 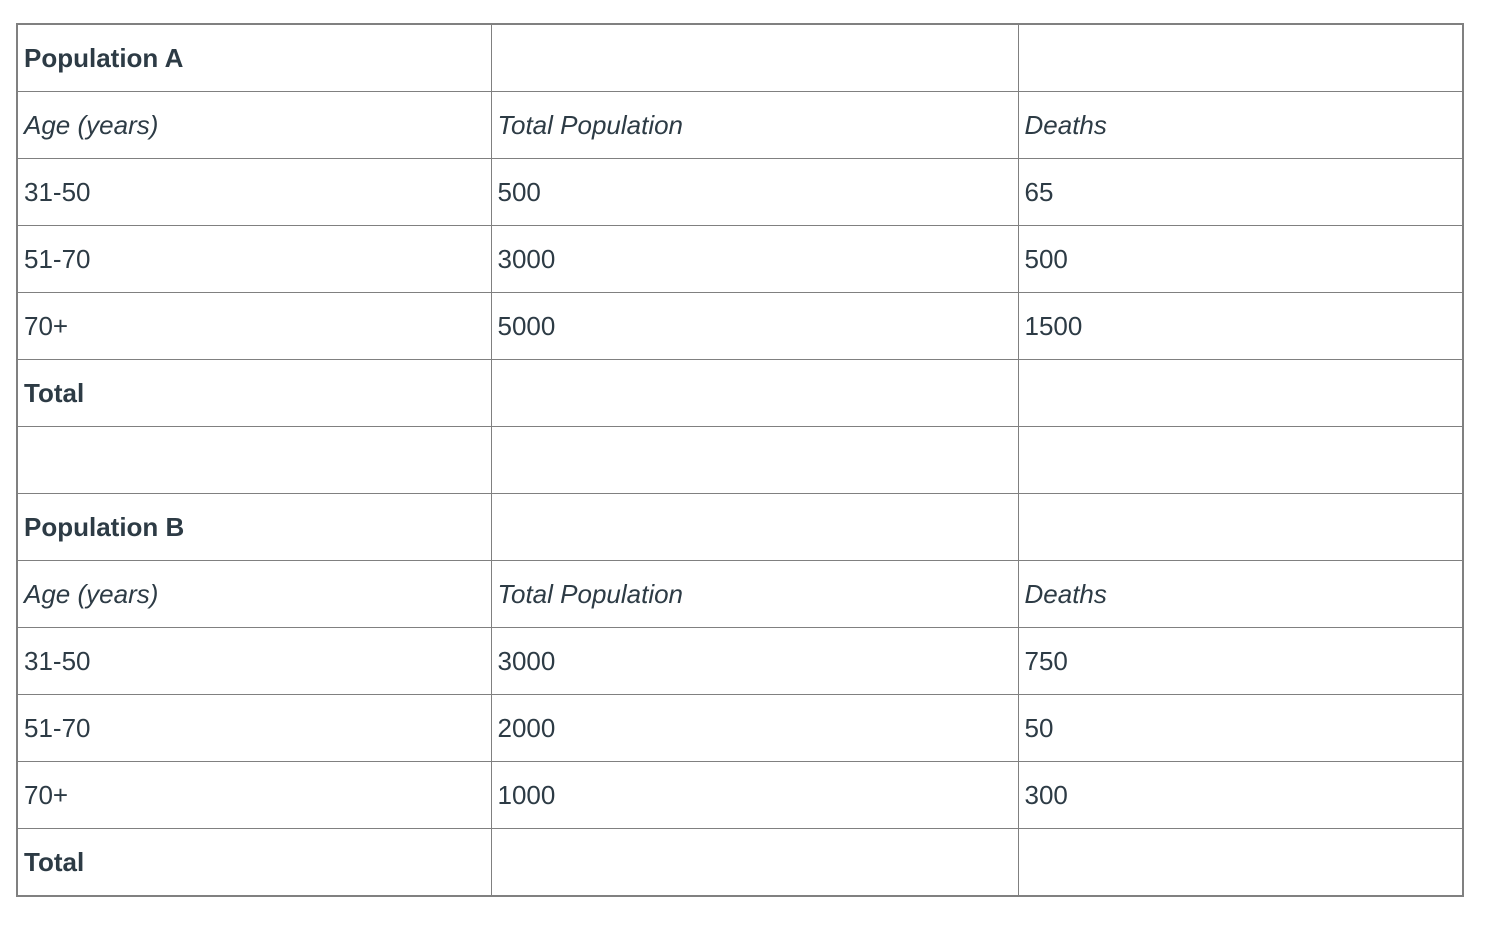 I want to click on spacer-row, so click(x=740, y=460).